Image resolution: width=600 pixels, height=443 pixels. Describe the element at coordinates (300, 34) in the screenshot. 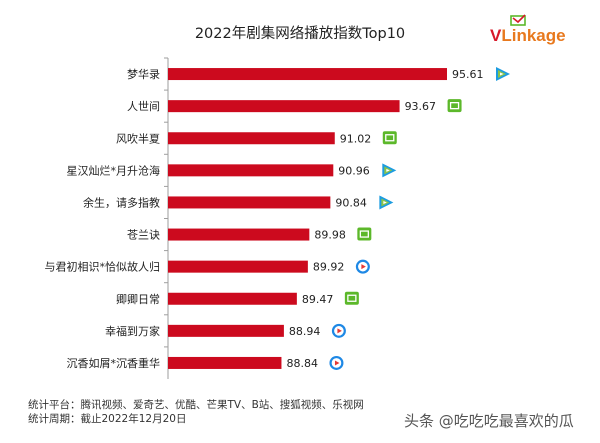

I see `chart-title: 2022年剧集网络播放指数Top10` at that location.